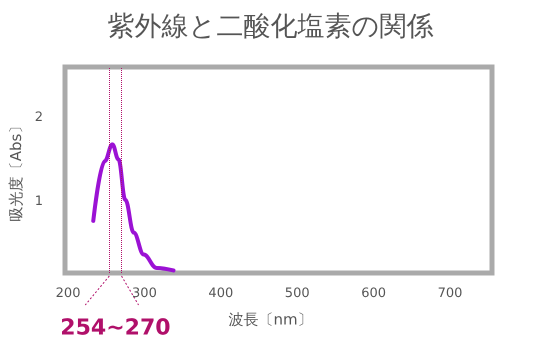 The height and width of the screenshot is (355, 541). Describe the element at coordinates (221, 293) in the screenshot. I see `x-tick-label: 400` at that location.